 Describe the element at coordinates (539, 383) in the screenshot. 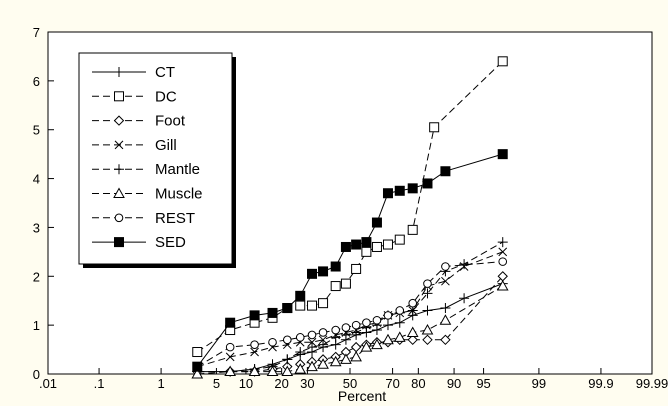

I see `x-tick-label: 99` at that location.